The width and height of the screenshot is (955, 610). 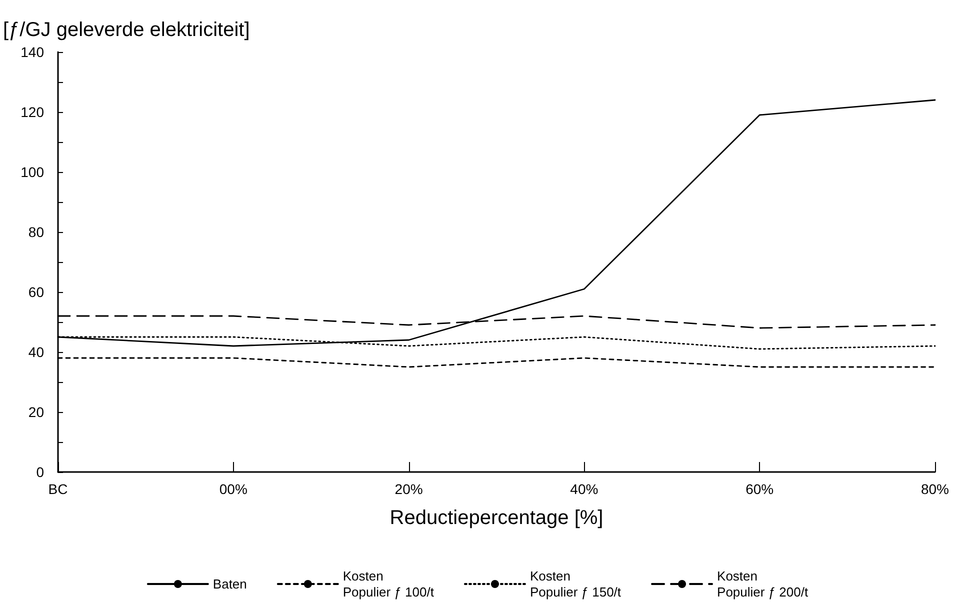 What do you see at coordinates (32, 172) in the screenshot?
I see `y-tick-label: 100` at bounding box center [32, 172].